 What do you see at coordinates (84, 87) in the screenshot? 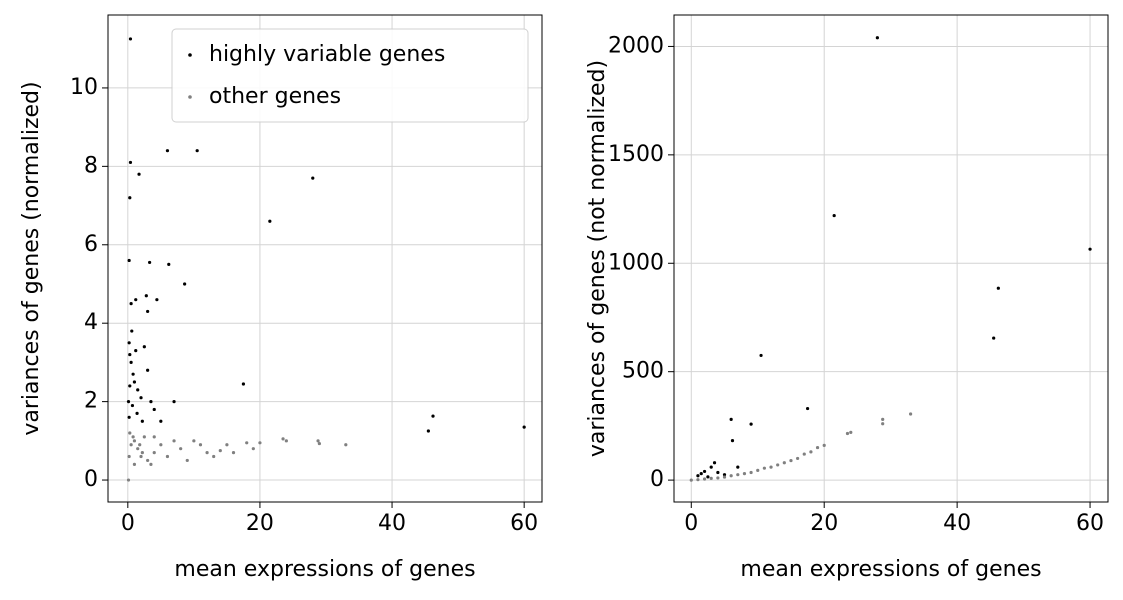
I see `y-tick-label: 10` at bounding box center [84, 87].